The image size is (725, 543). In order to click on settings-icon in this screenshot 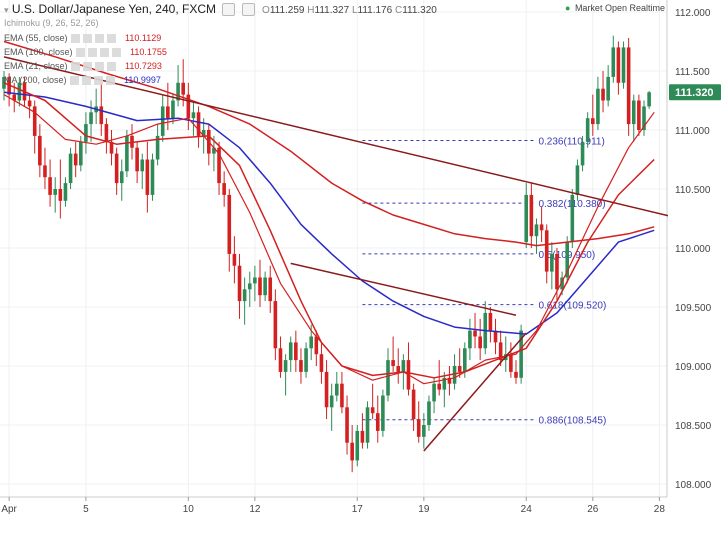, I will do `click(229, 10)`.